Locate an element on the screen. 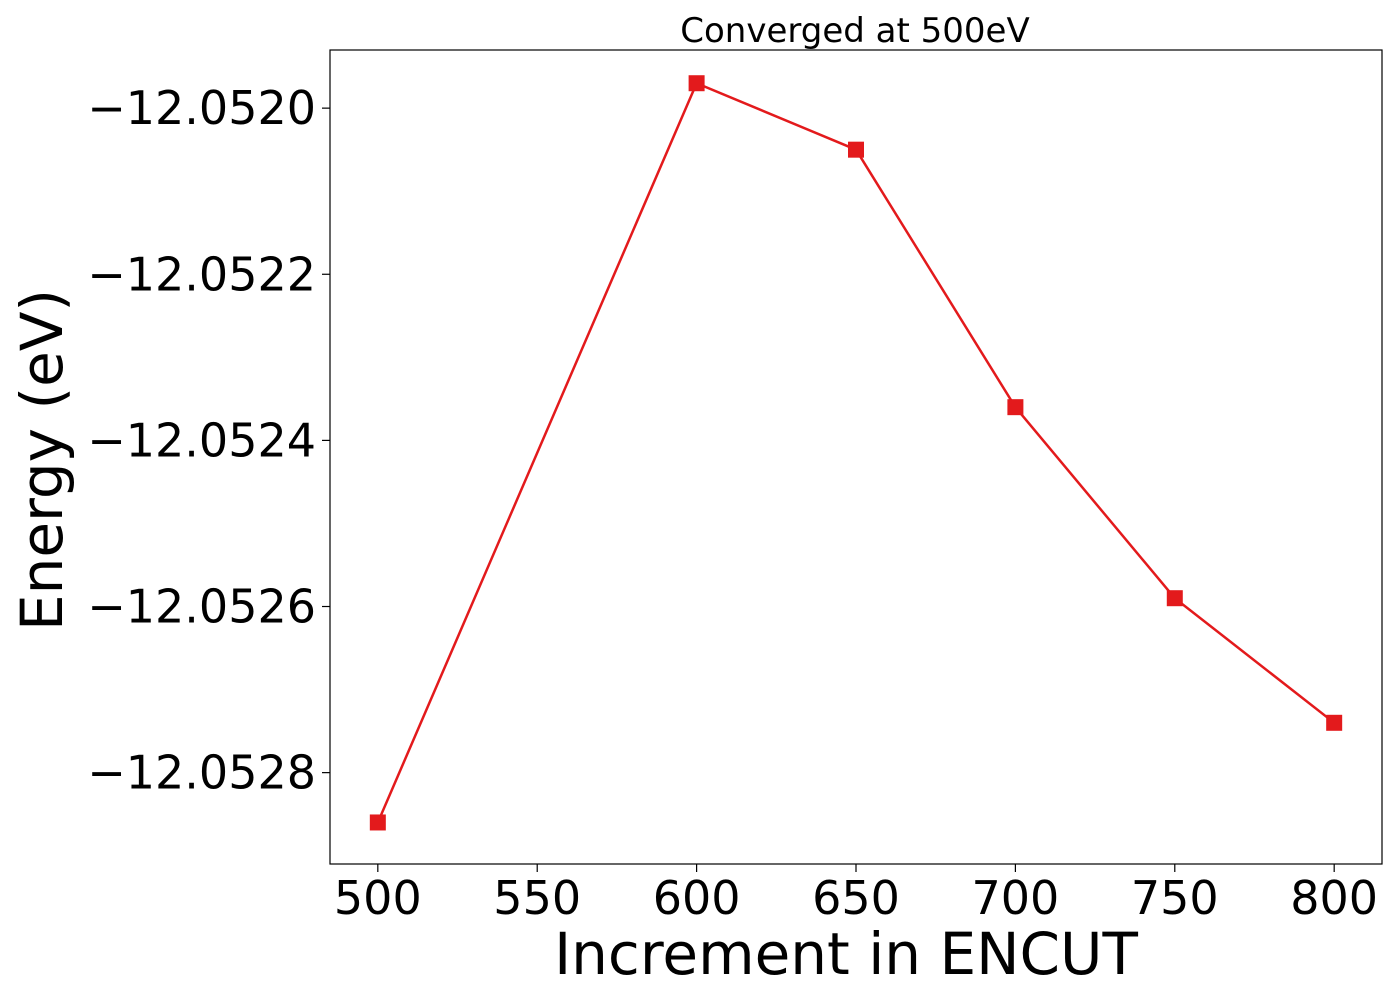 This screenshot has width=1400, height=1000. x-tick-label: 650 is located at coordinates (856, 898).